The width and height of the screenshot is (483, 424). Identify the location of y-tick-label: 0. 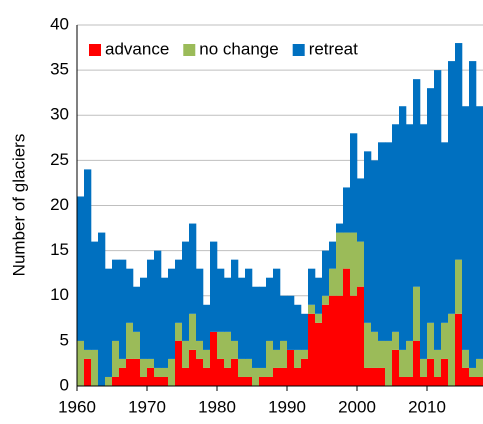
(64, 384).